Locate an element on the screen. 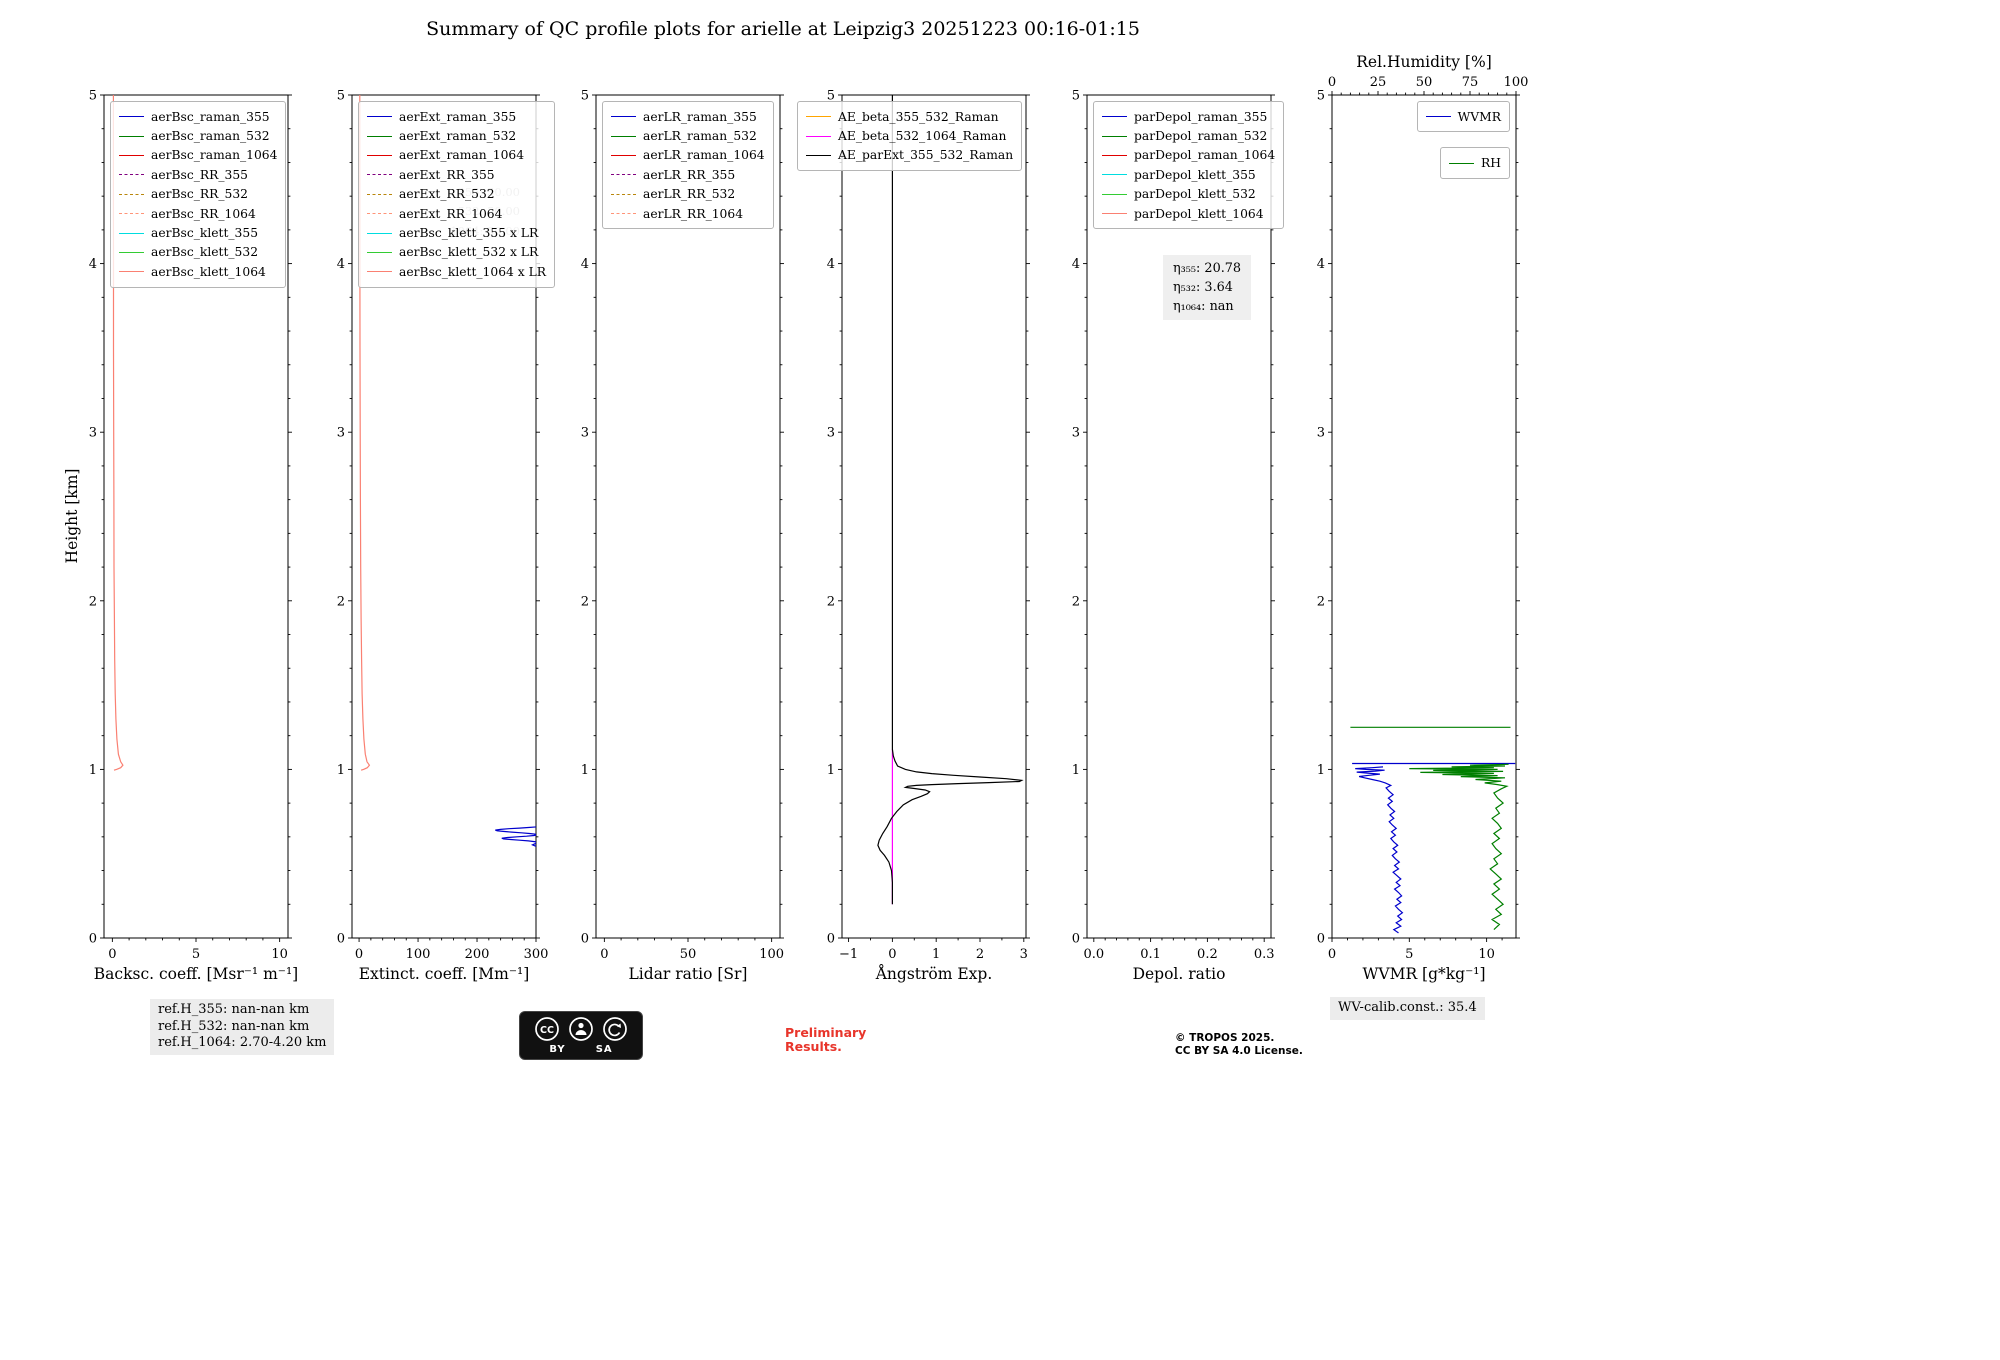 Image resolution: width=2000 pixels, height=1360 pixels. legend-item: aerBsc_klett_1064 is located at coordinates (198, 271).